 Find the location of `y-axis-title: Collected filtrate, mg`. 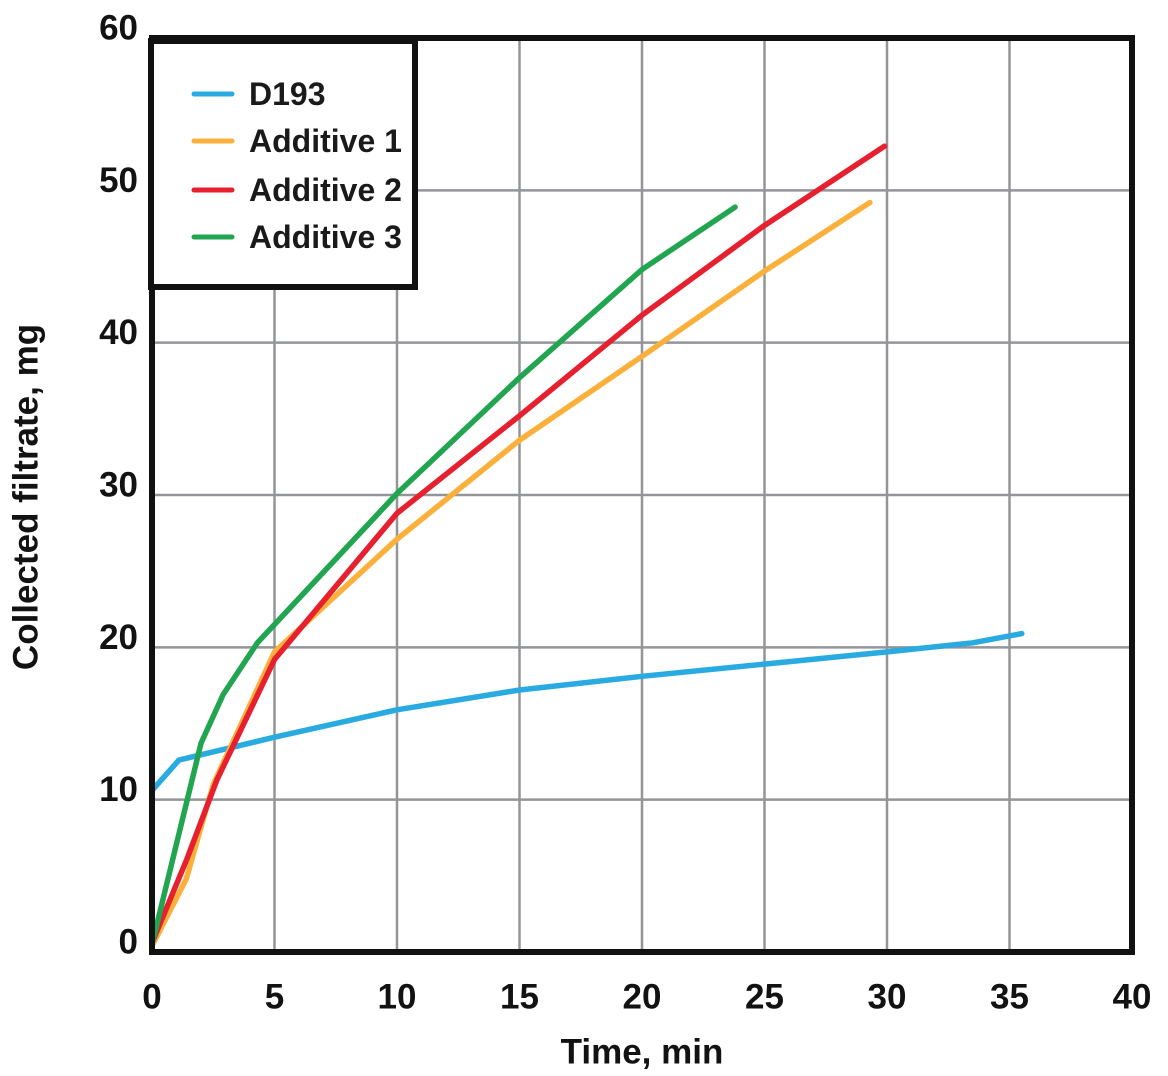

y-axis-title: Collected filtrate, mg is located at coordinates (26, 497).